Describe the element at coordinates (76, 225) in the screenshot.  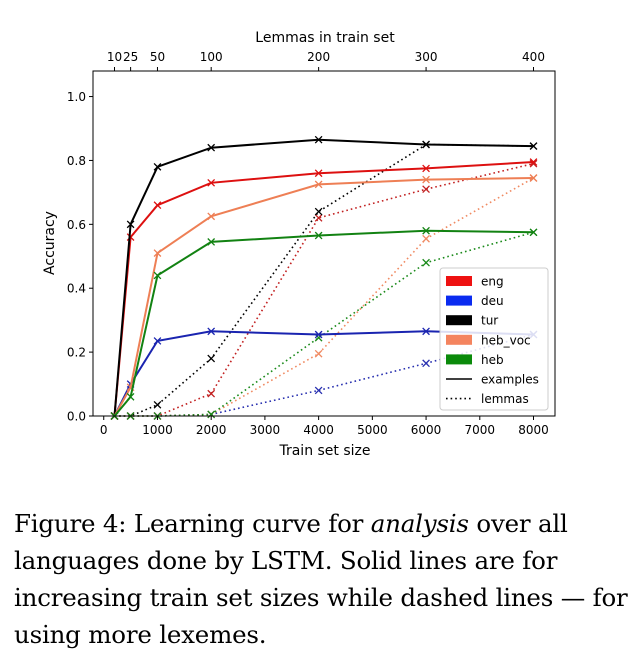
I see `y-tick-label-3: 0.6` at that location.